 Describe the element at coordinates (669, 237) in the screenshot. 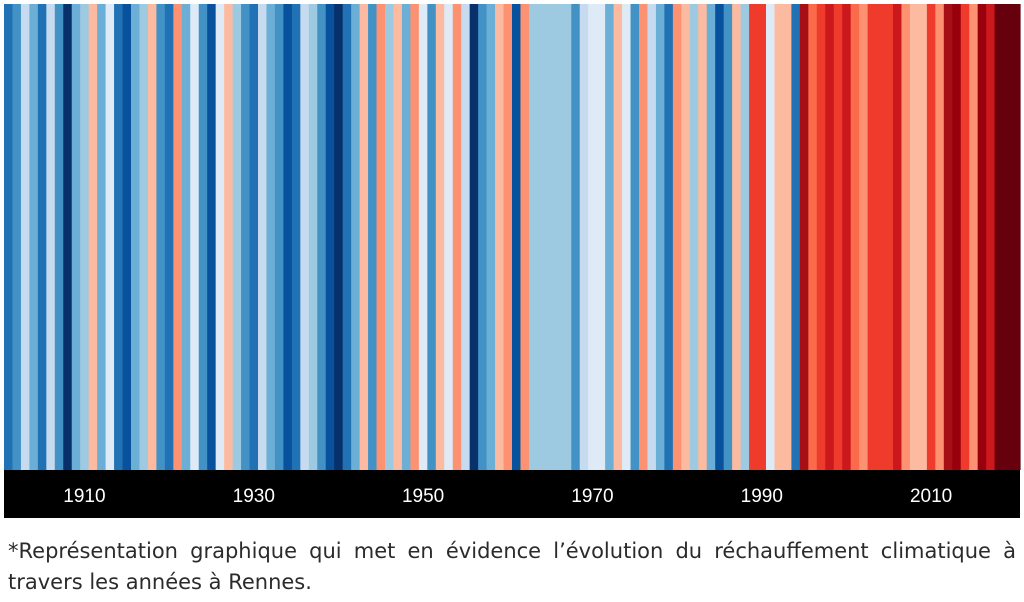

I see `stripe-1979` at that location.